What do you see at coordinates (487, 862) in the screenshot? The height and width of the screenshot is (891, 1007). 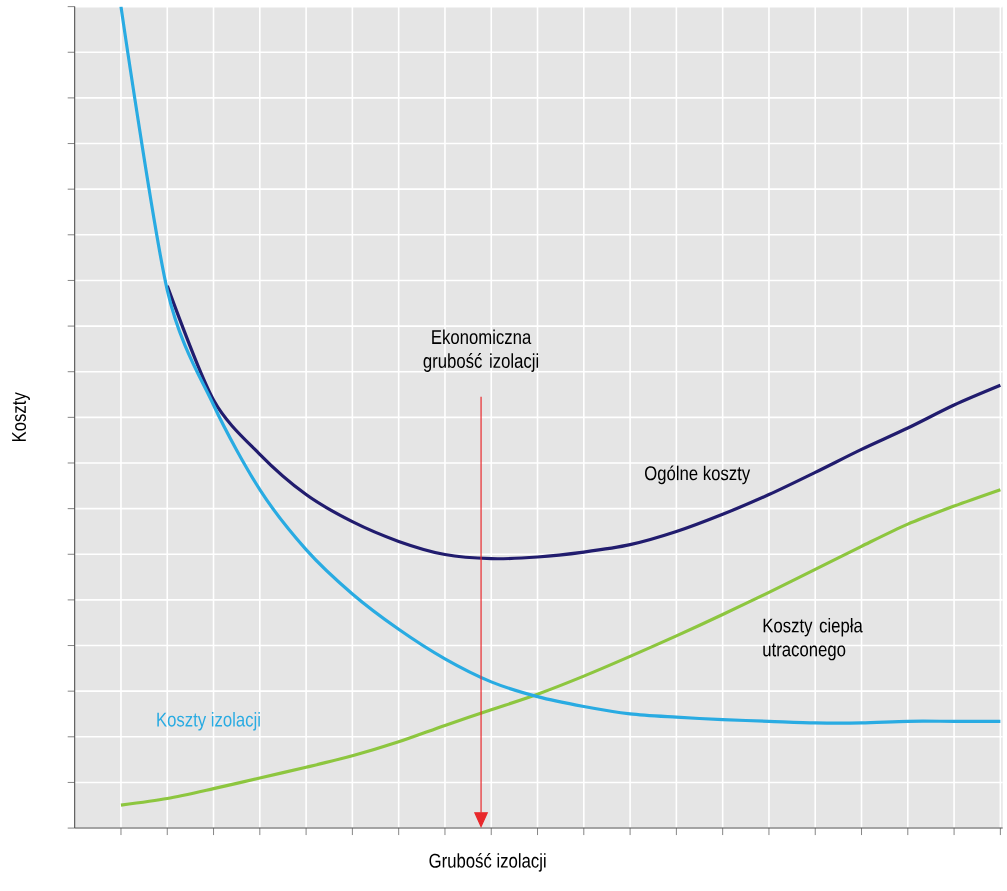 I see `x-axis-title: Grubość izolacji` at bounding box center [487, 862].